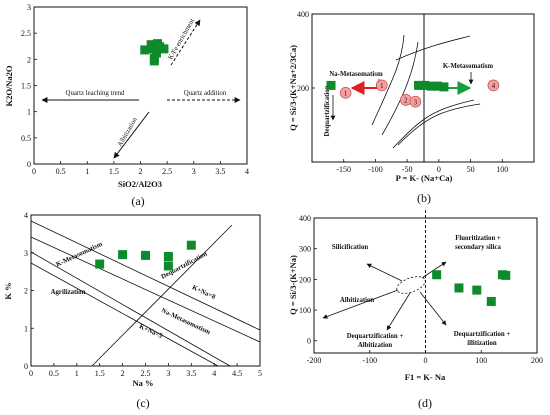 Image resolution: width=550 pixels, height=415 pixels. What do you see at coordinates (237, 373) in the screenshot?
I see `panel-c-x-tick-label: 4.5` at bounding box center [237, 373].